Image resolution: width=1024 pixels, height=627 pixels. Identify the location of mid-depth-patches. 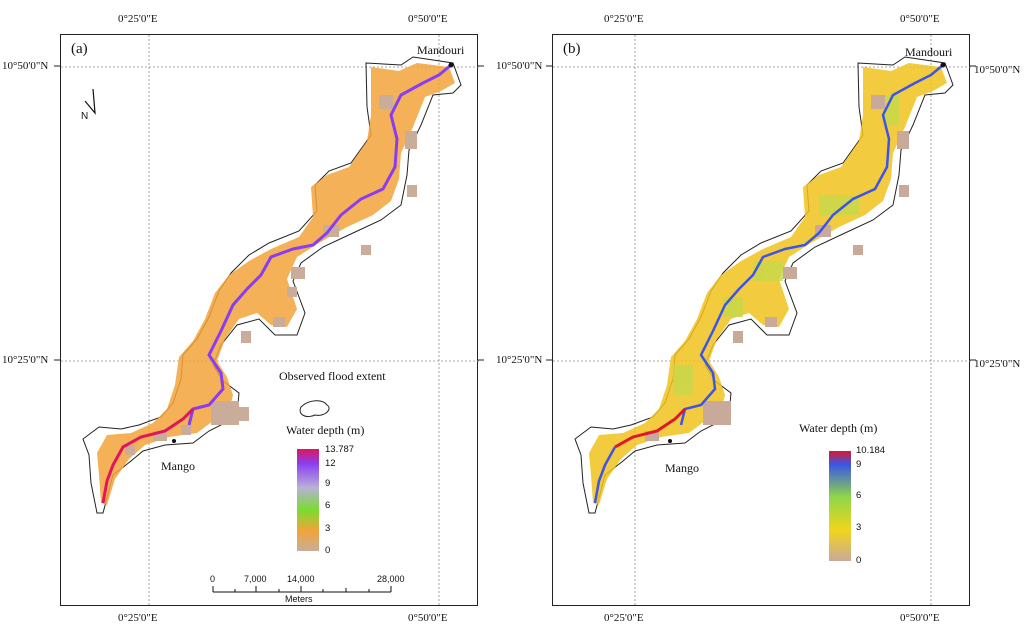
(786, 245).